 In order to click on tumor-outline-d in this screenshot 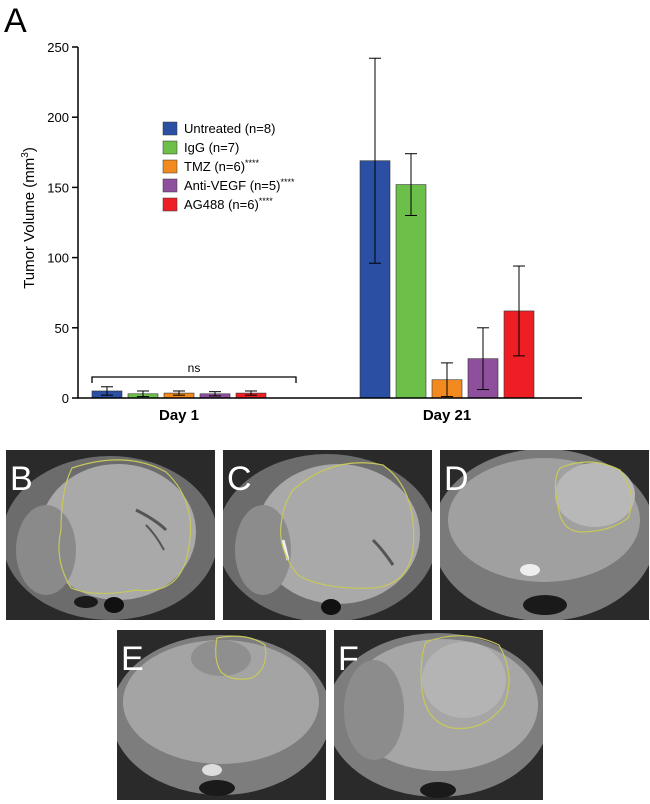, I will do `click(593, 497)`.